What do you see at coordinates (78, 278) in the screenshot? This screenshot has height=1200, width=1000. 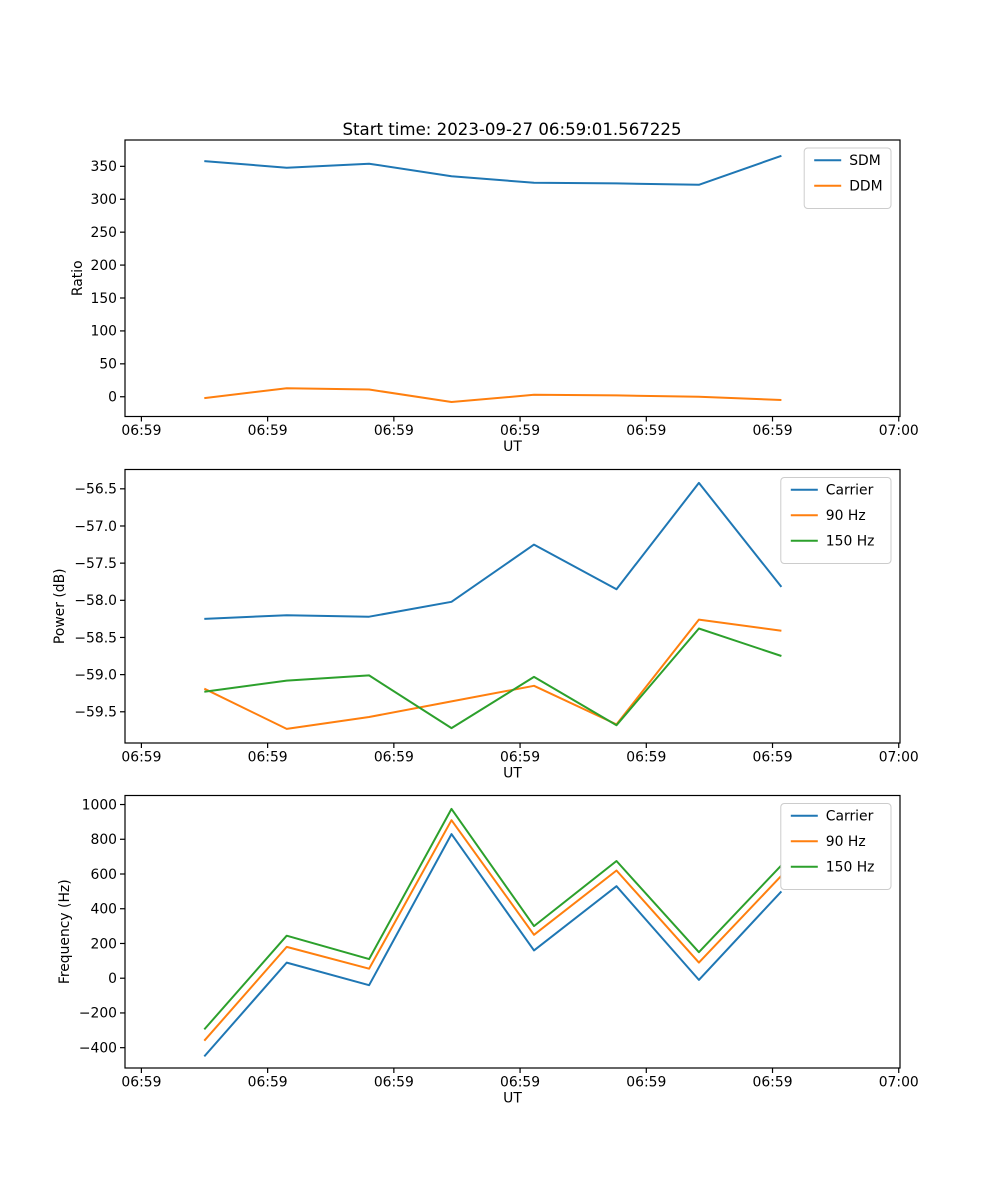 I see `y-axis-label: Ratio` at bounding box center [78, 278].